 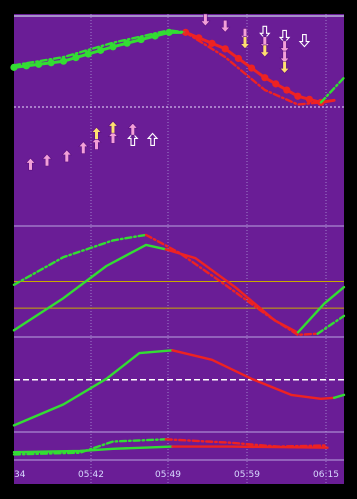 I want to click on trend-series-1-bear-segment, so click(x=253, y=374).